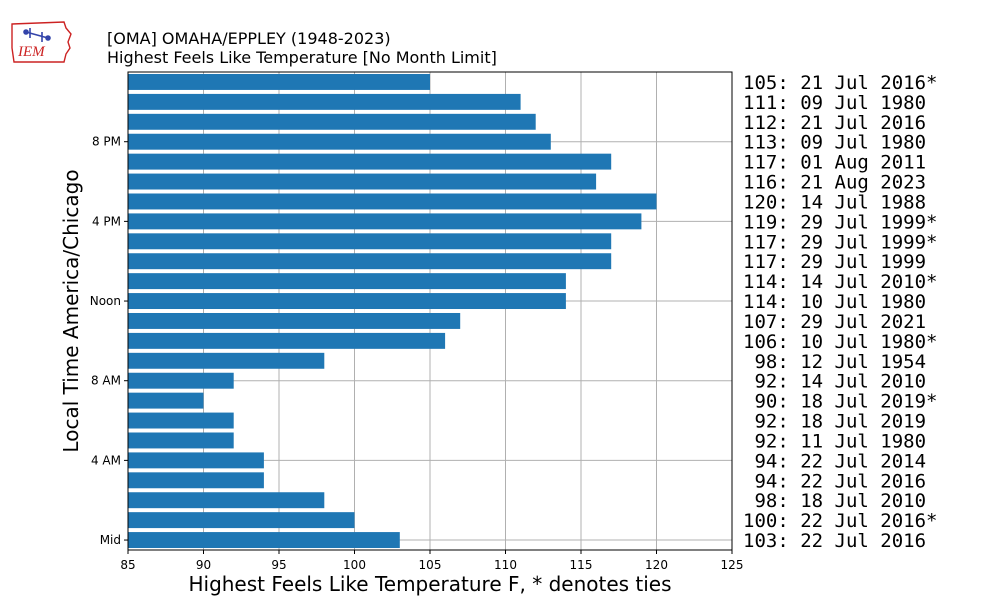  What do you see at coordinates (834, 123) in the screenshot?
I see `bar-value-label: 112: 21 Jul 2016` at bounding box center [834, 123].